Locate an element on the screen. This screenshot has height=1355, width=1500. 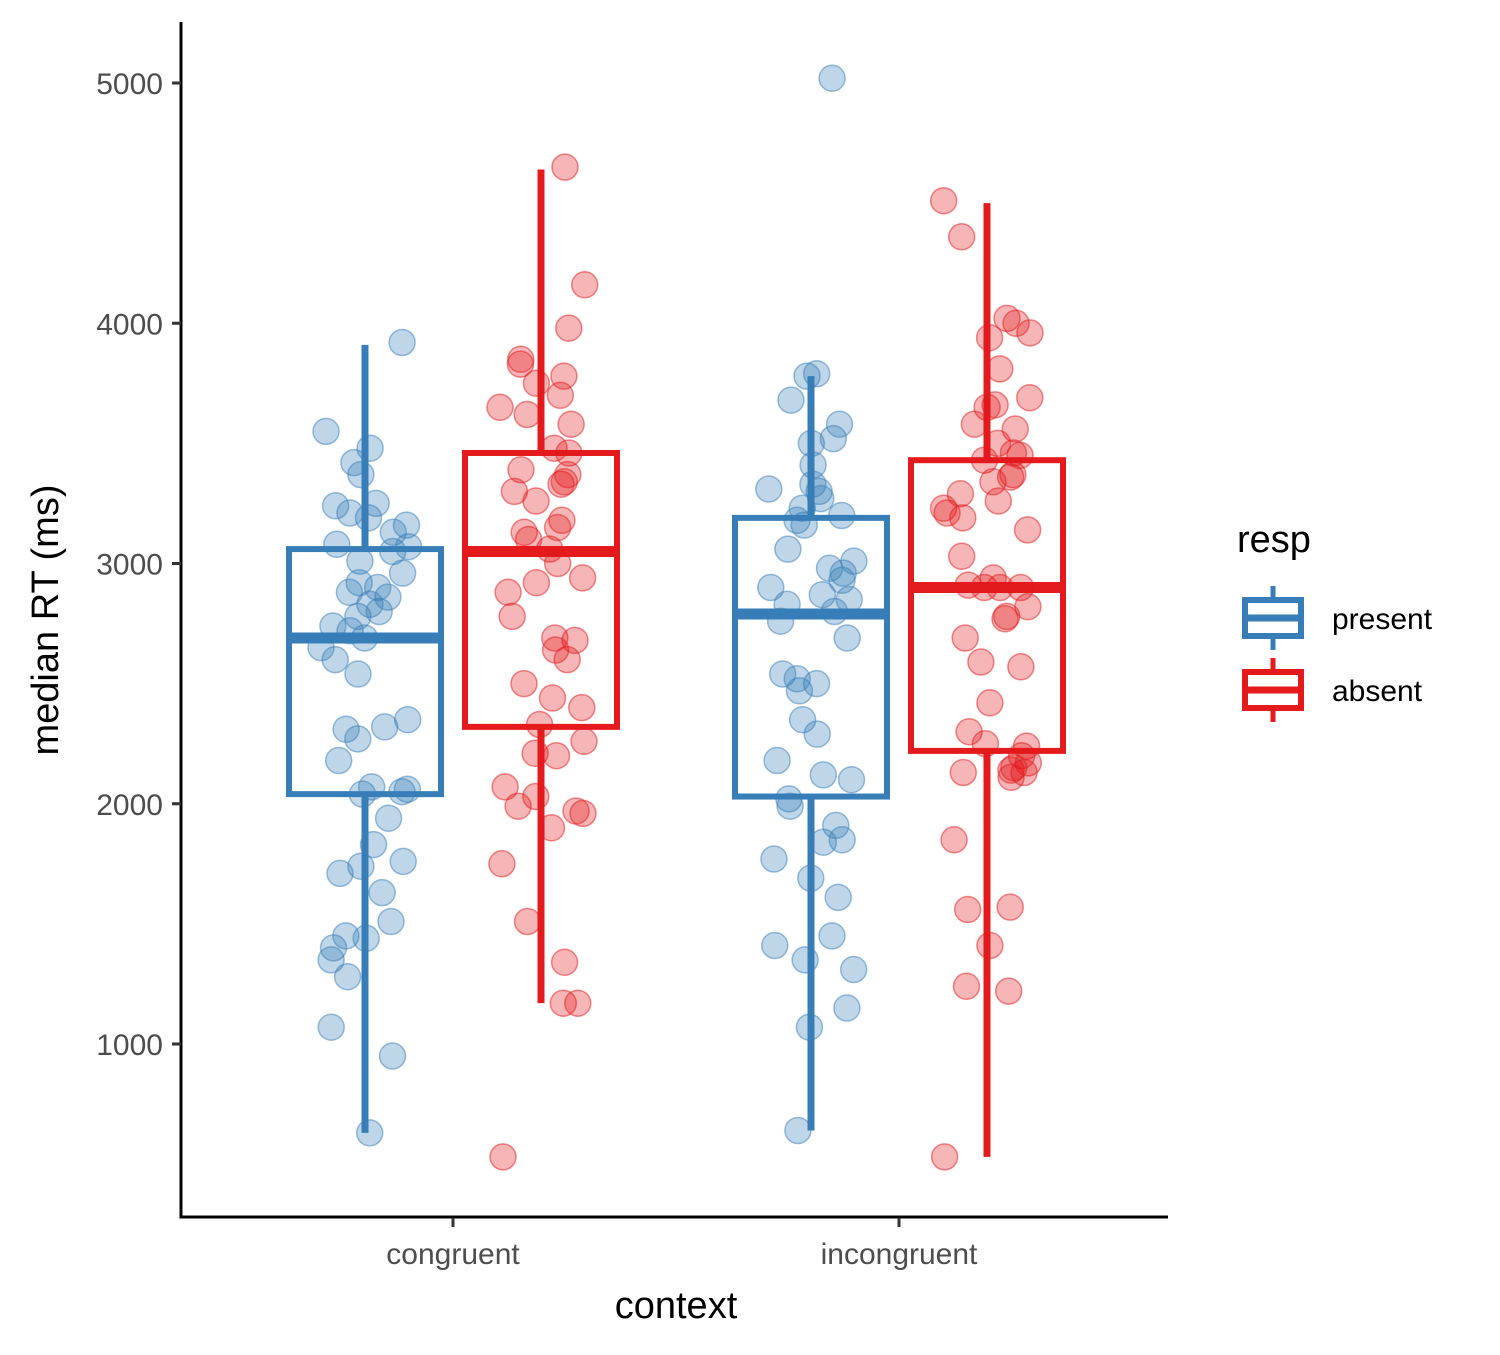
y-tick-label: 2000 is located at coordinates (129, 805).